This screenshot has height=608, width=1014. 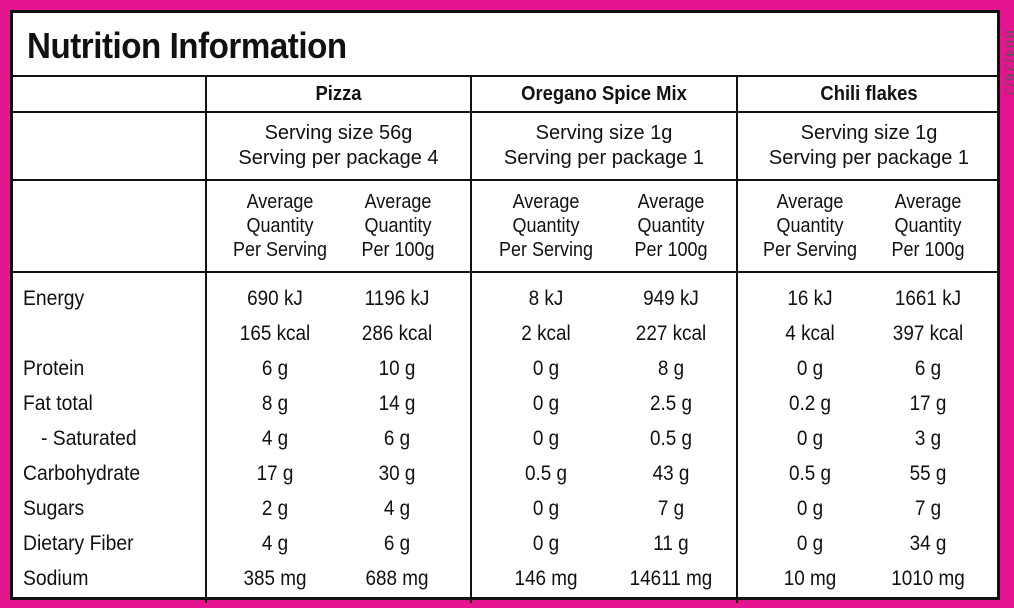 I want to click on column-divider-2-body, so click(x=471, y=437).